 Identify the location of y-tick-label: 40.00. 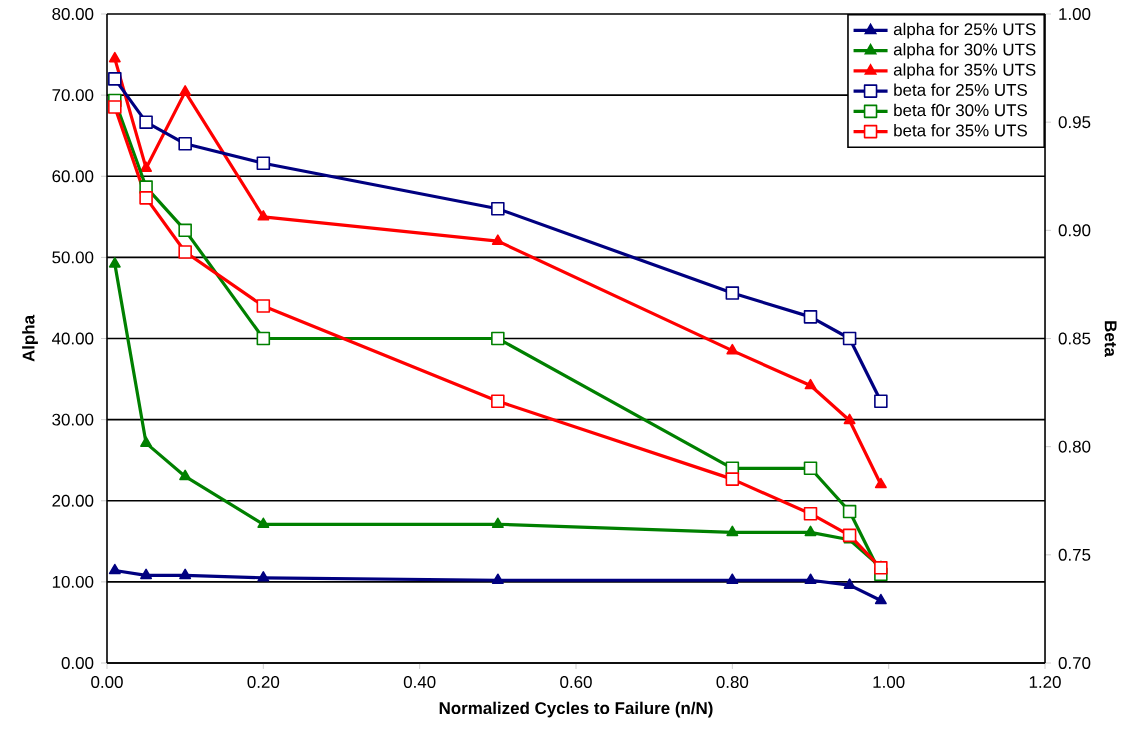
(72, 338).